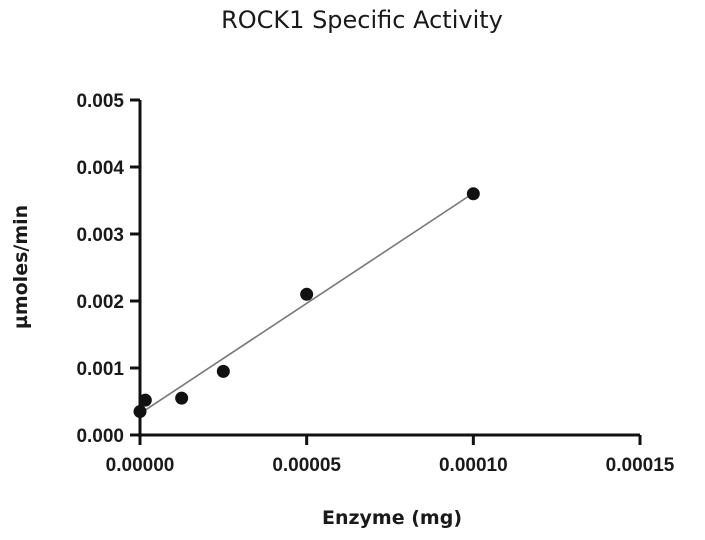  What do you see at coordinates (100, 302) in the screenshot?
I see `y-tick-label: 0.002` at bounding box center [100, 302].